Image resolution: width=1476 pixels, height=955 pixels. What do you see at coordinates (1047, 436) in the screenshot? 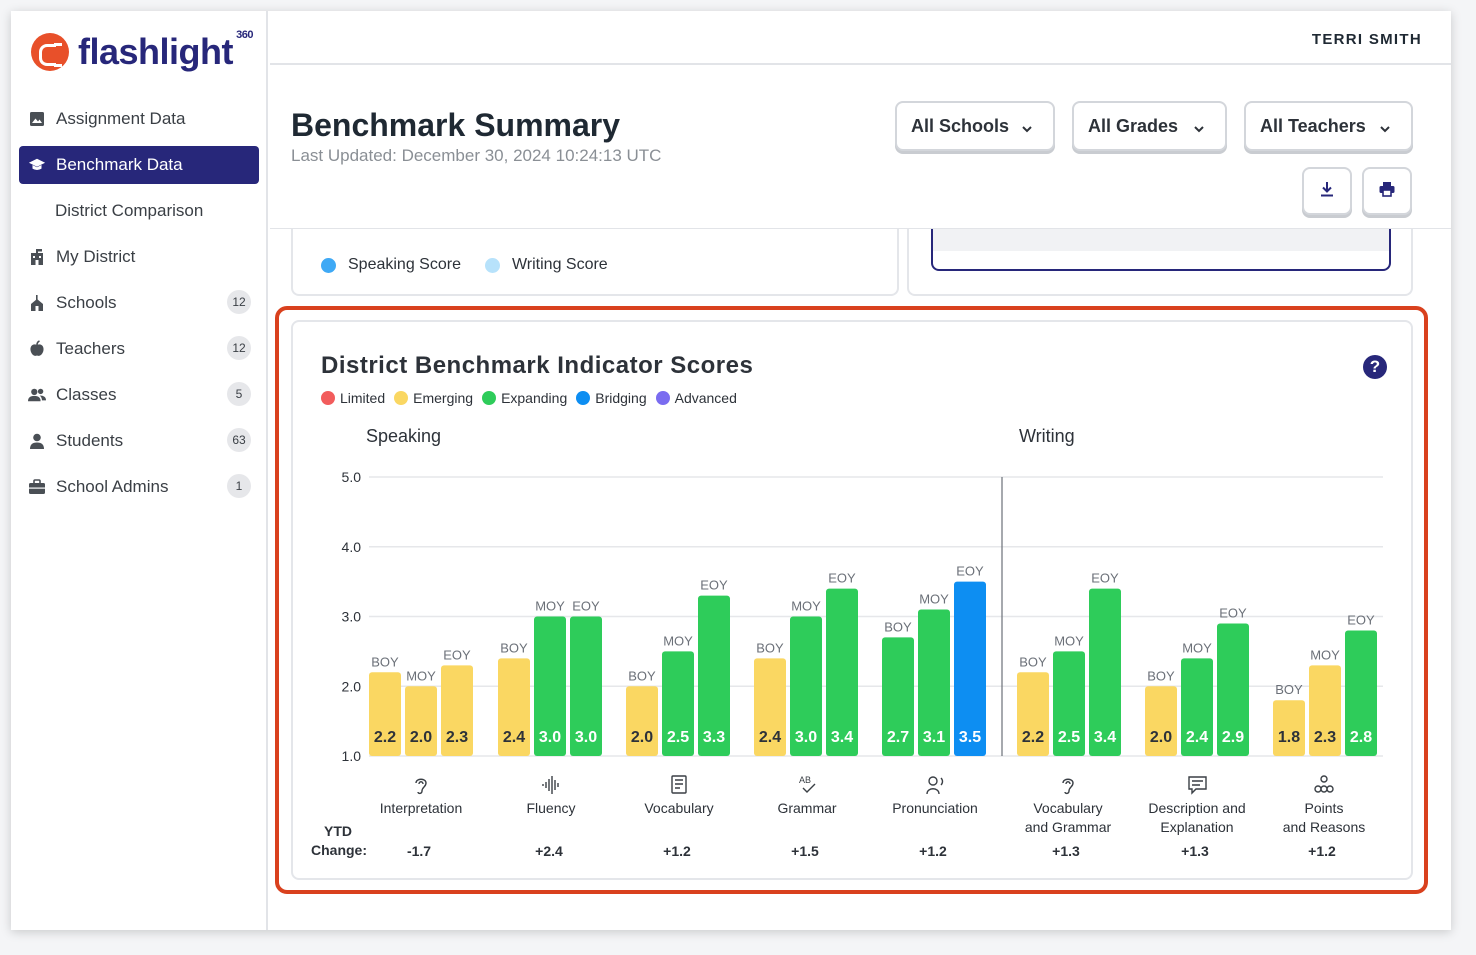
I see `section-label-writing: Writing` at bounding box center [1047, 436].